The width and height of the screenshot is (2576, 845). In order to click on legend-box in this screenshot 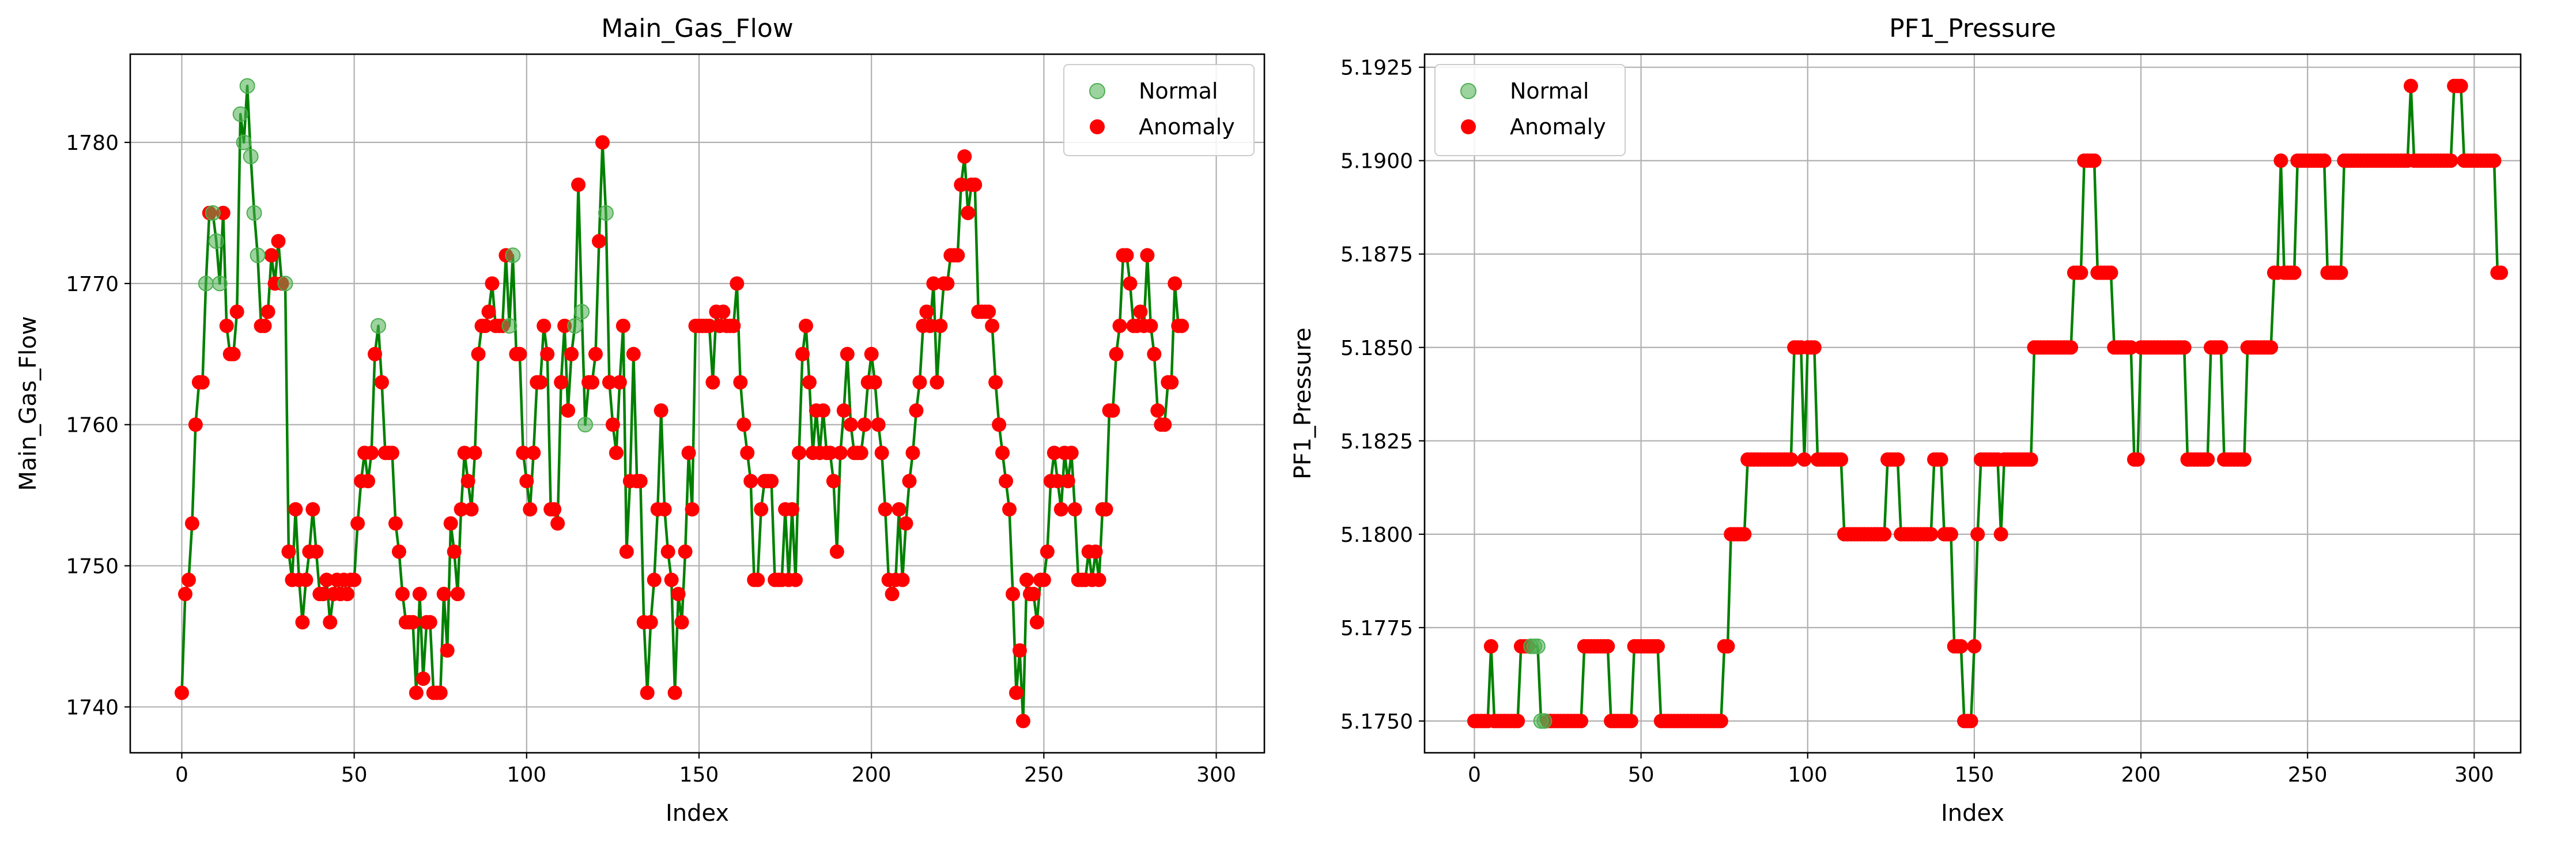, I will do `click(1530, 110)`.